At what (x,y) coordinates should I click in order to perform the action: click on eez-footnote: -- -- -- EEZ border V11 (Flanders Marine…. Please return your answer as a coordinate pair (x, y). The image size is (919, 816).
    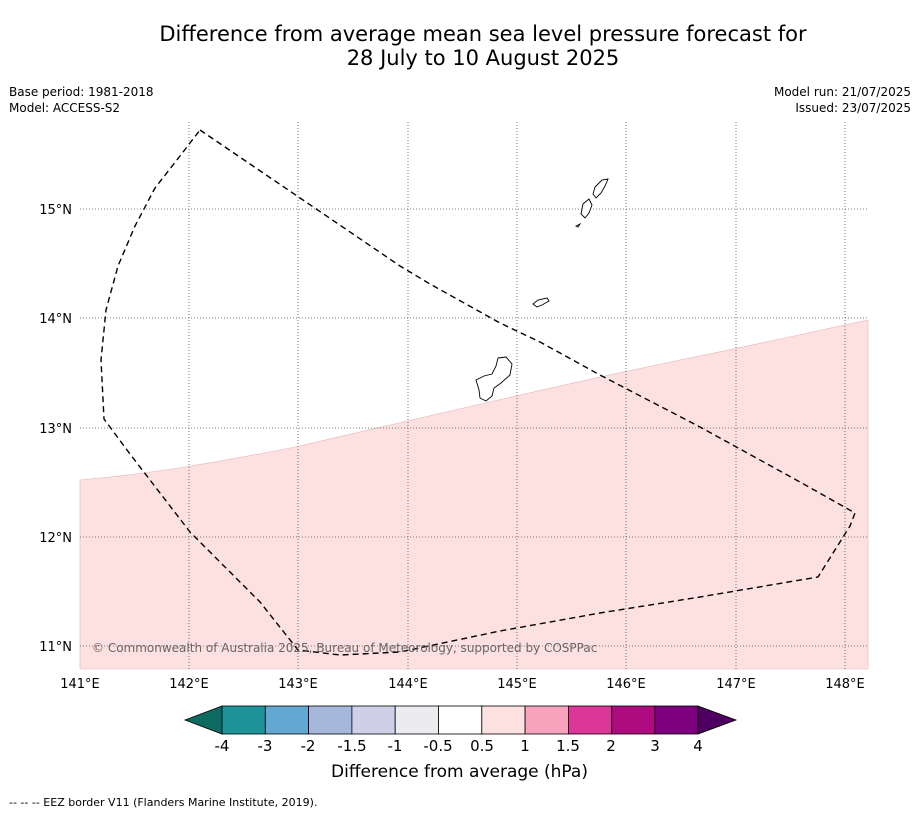
    Looking at the image, I should click on (163, 802).